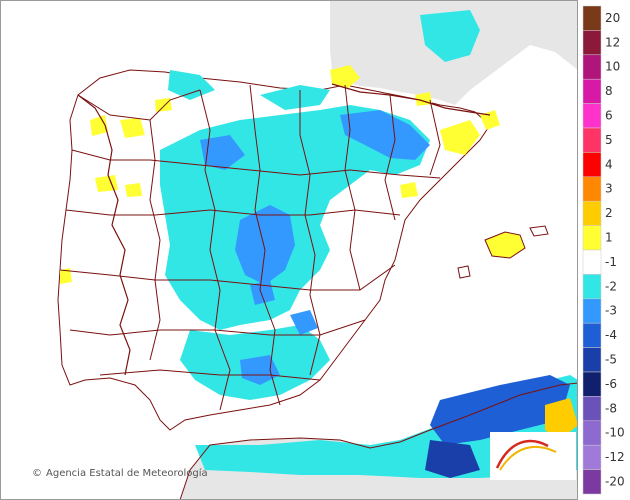 The height and width of the screenshot is (500, 630). I want to click on legend-label: -20, so click(615, 481).